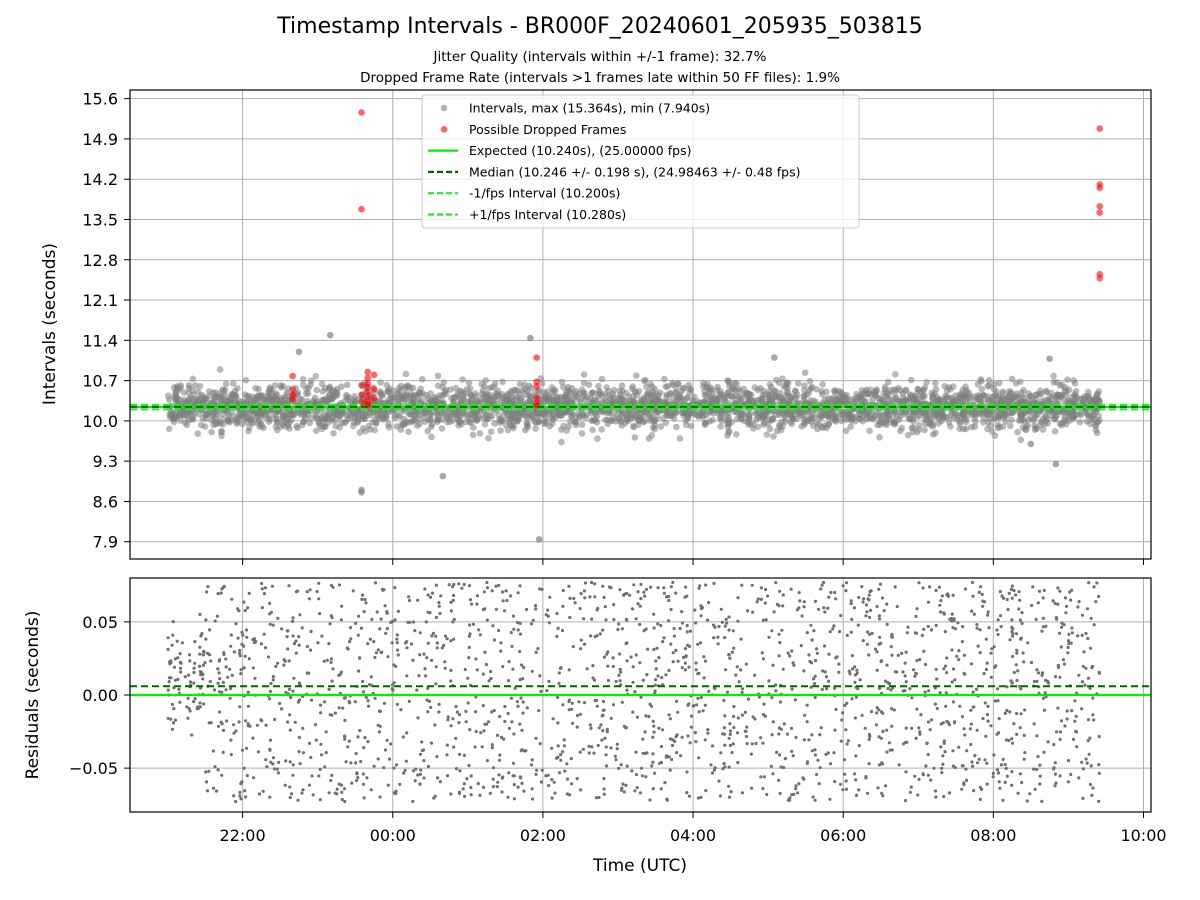 This screenshot has width=1200, height=900. What do you see at coordinates (100, 179) in the screenshot?
I see `y-tick-label: 14.2` at bounding box center [100, 179].